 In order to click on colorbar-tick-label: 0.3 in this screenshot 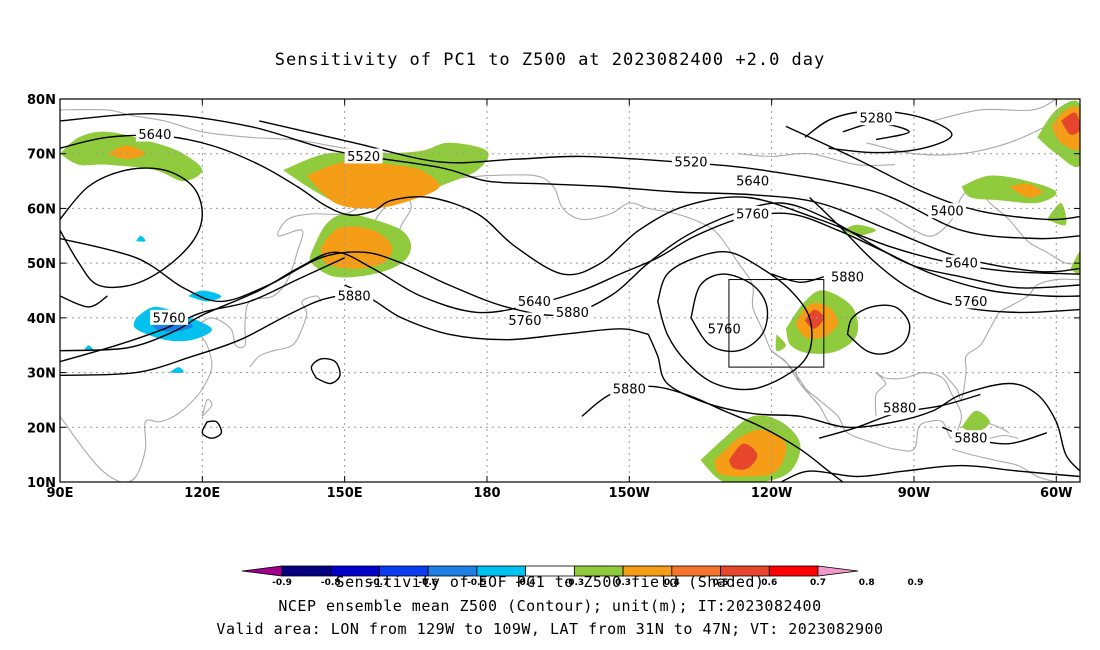, I will do `click(623, 583)`.